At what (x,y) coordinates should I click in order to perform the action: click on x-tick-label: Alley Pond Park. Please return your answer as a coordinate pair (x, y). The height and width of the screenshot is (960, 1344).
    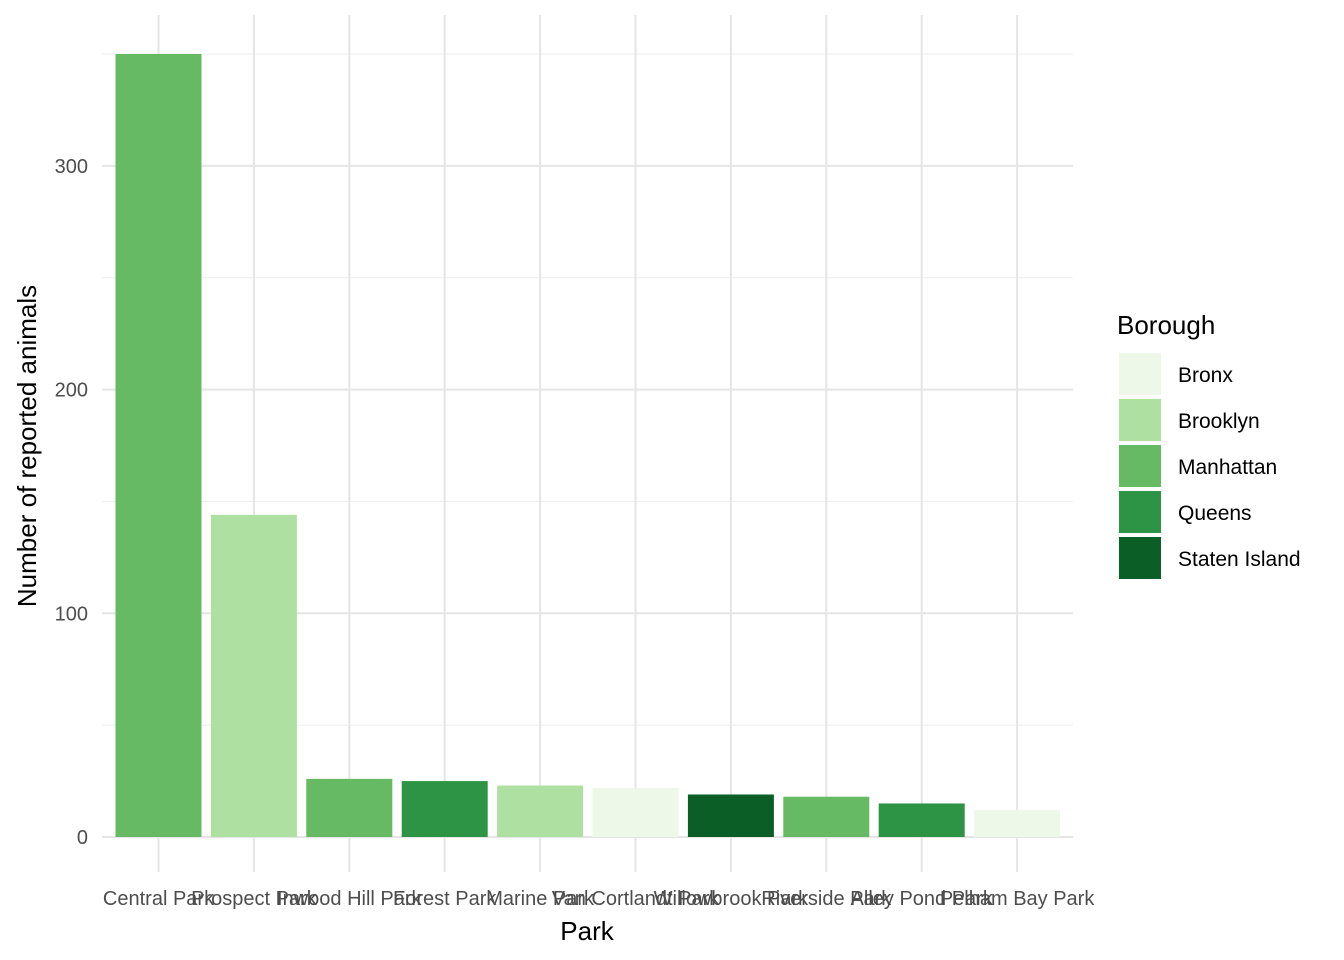
    Looking at the image, I should click on (922, 899).